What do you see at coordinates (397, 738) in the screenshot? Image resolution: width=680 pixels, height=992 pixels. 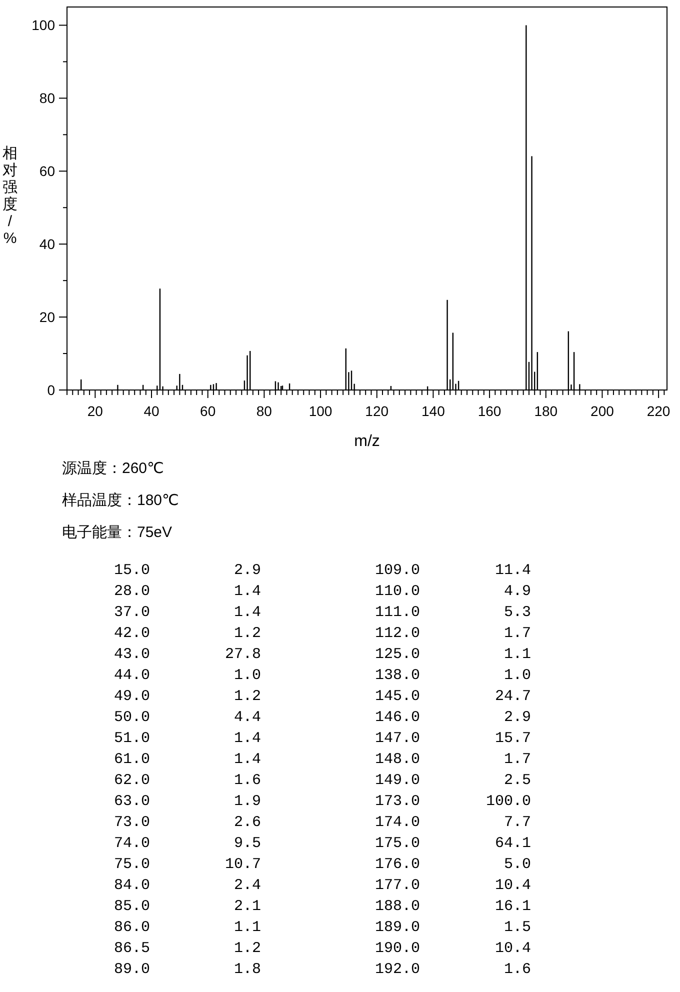 I see `category-label: 147.0` at bounding box center [397, 738].